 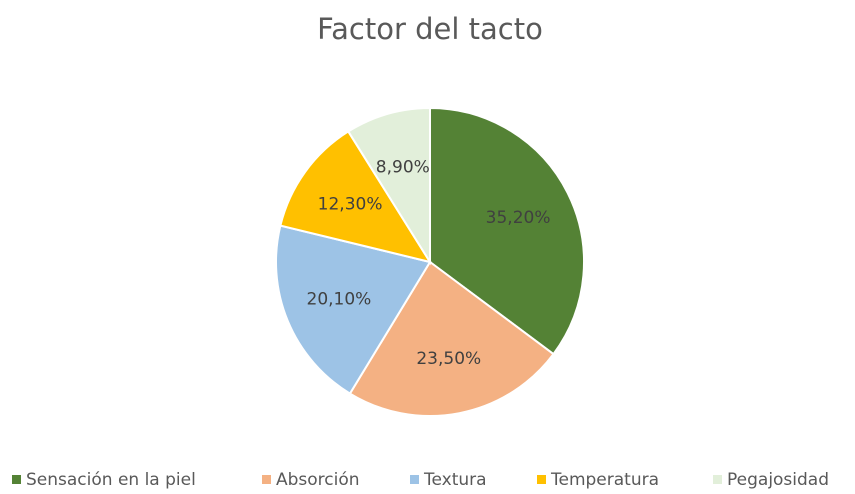 What do you see at coordinates (430, 29) in the screenshot?
I see `chart-title: Factor del tacto` at bounding box center [430, 29].